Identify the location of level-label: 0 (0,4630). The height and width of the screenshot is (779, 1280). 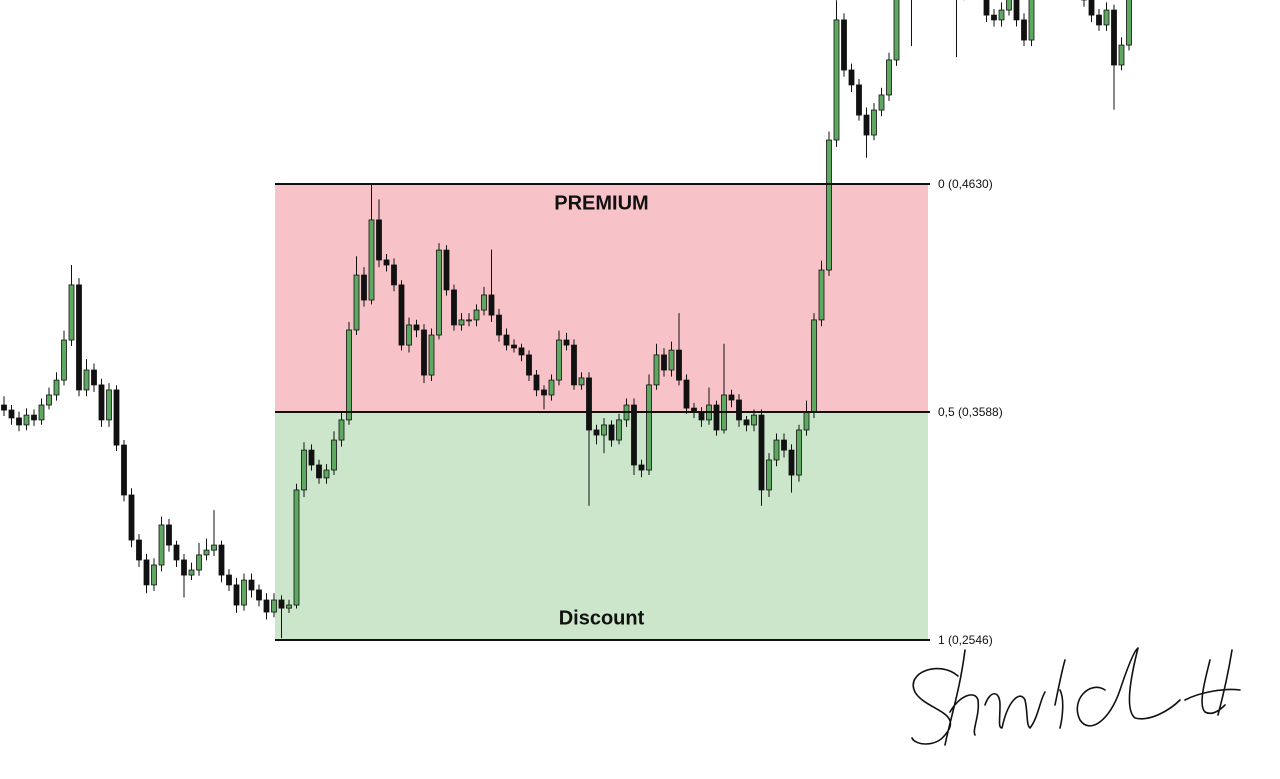
(965, 184).